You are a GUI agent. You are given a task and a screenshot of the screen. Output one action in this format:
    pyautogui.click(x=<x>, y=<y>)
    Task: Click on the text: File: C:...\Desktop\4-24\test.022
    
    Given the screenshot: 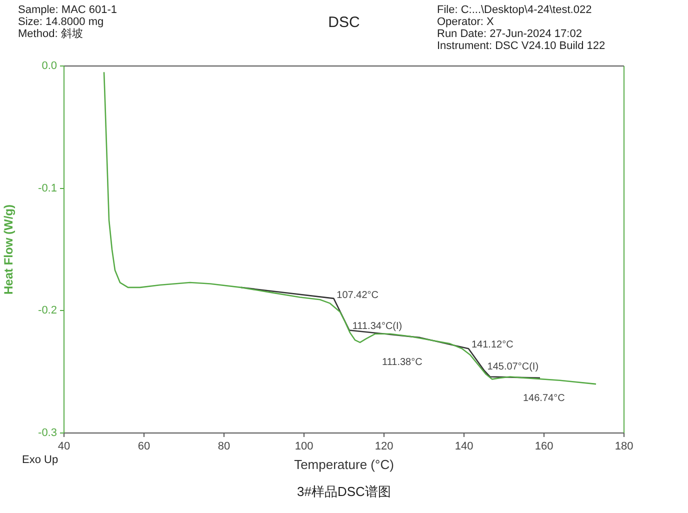 What is the action you would take?
    pyautogui.click(x=514, y=10)
    